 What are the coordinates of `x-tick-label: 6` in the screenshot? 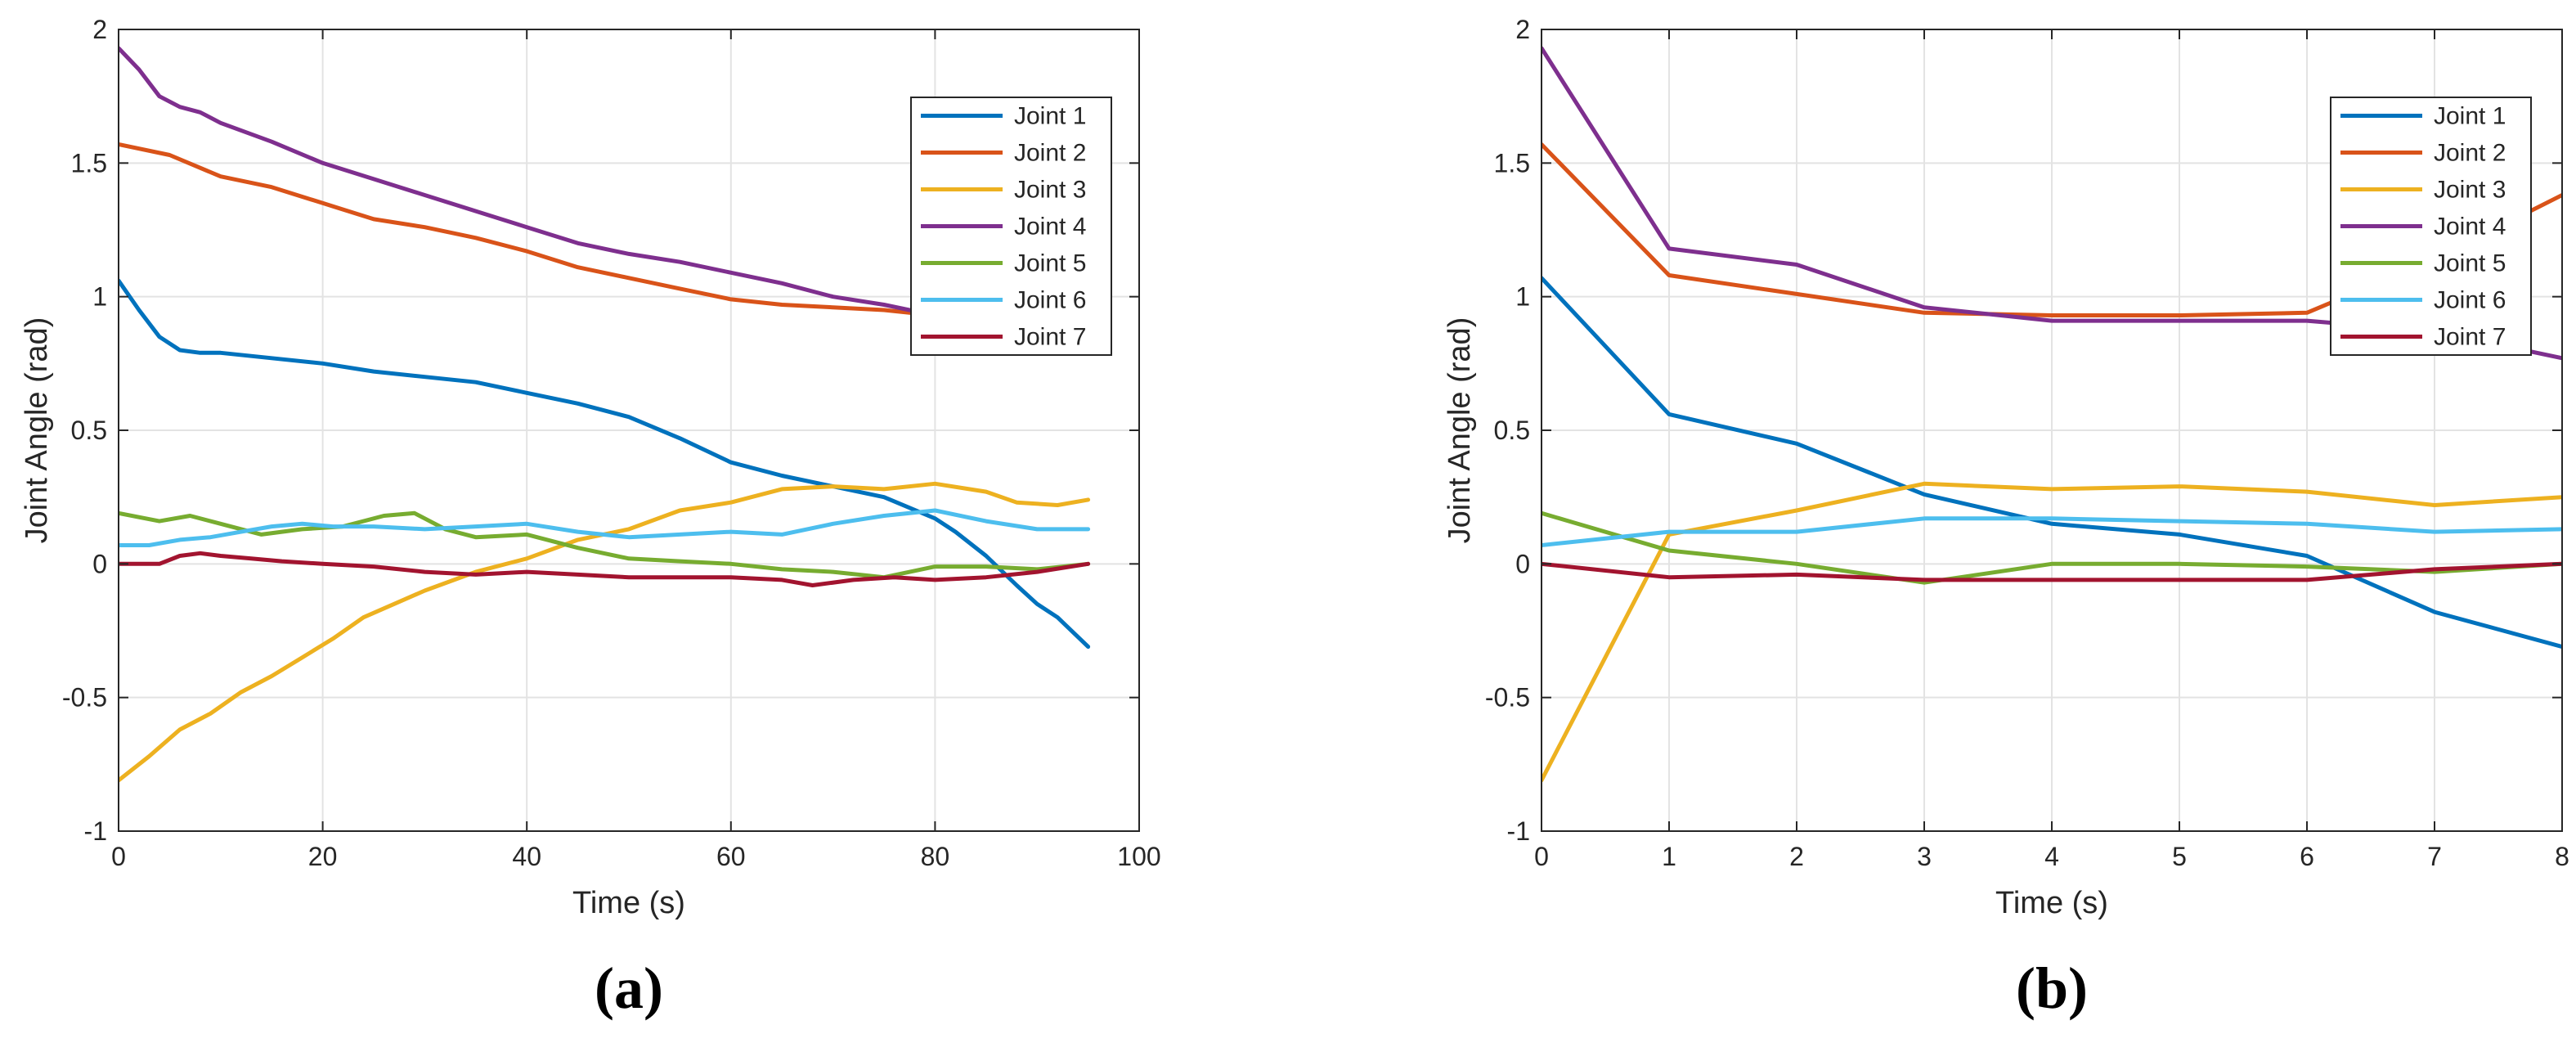 It's located at (2307, 856).